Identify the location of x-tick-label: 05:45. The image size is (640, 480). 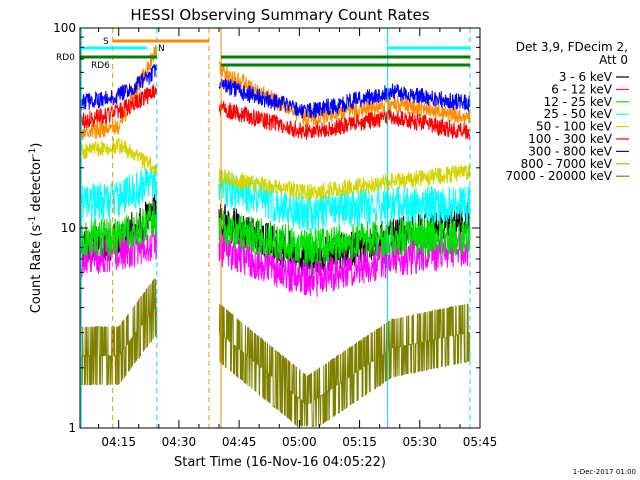
(480, 442).